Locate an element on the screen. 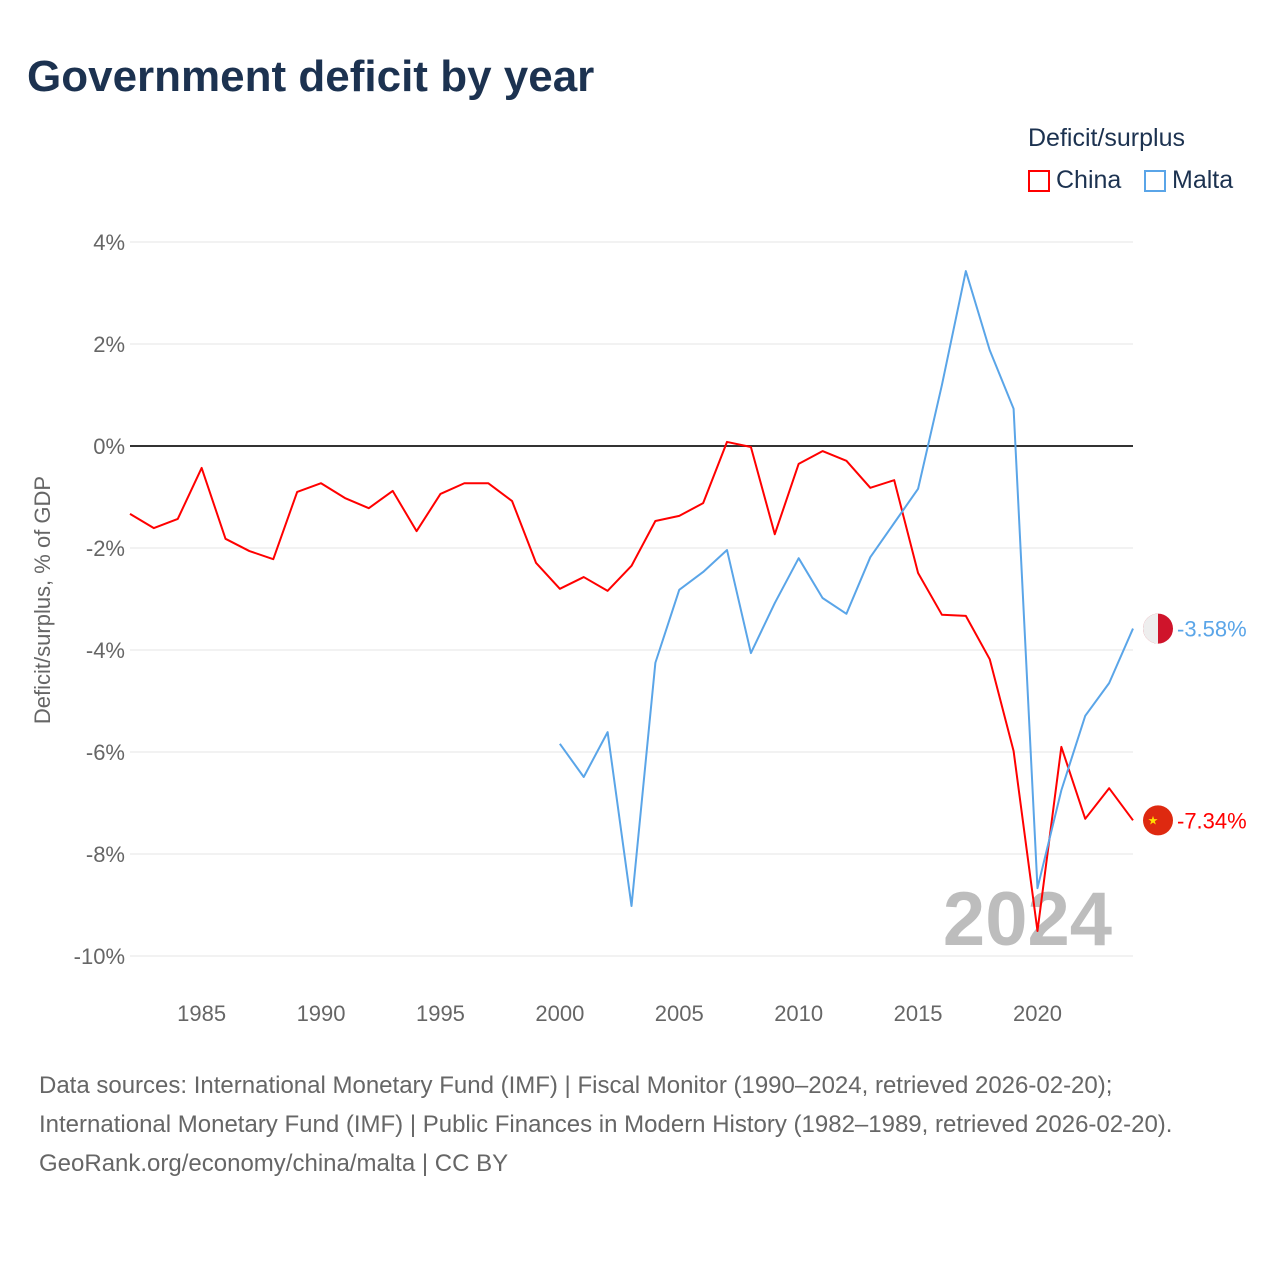 This screenshot has height=1280, width=1280. end-value-label-malta: -3.58% is located at coordinates (1212, 629).